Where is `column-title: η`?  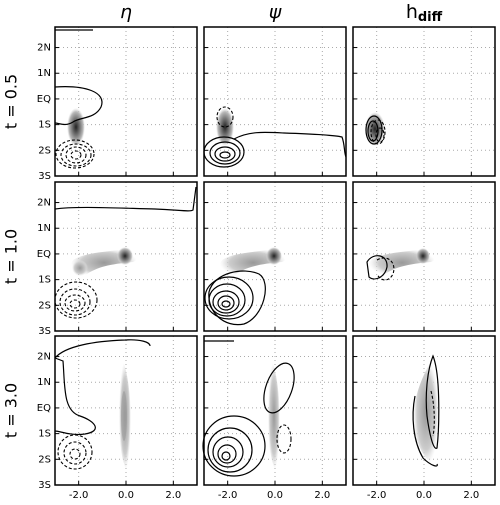 column-title: η is located at coordinates (126, 12).